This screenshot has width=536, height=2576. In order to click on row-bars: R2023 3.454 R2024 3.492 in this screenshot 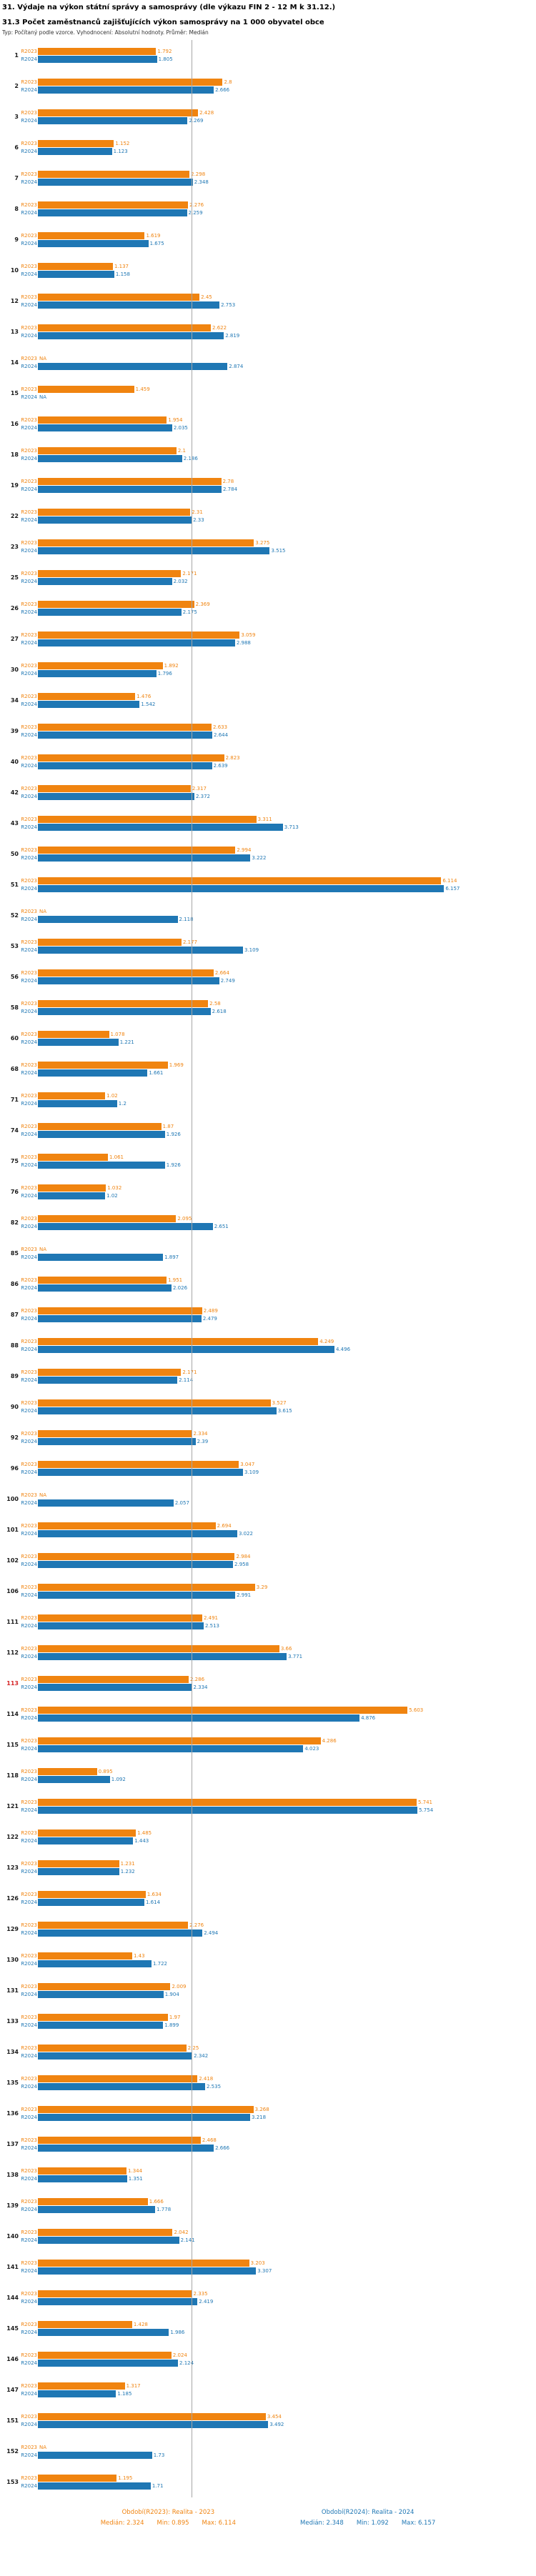, I will do `click(278, 2420)`.